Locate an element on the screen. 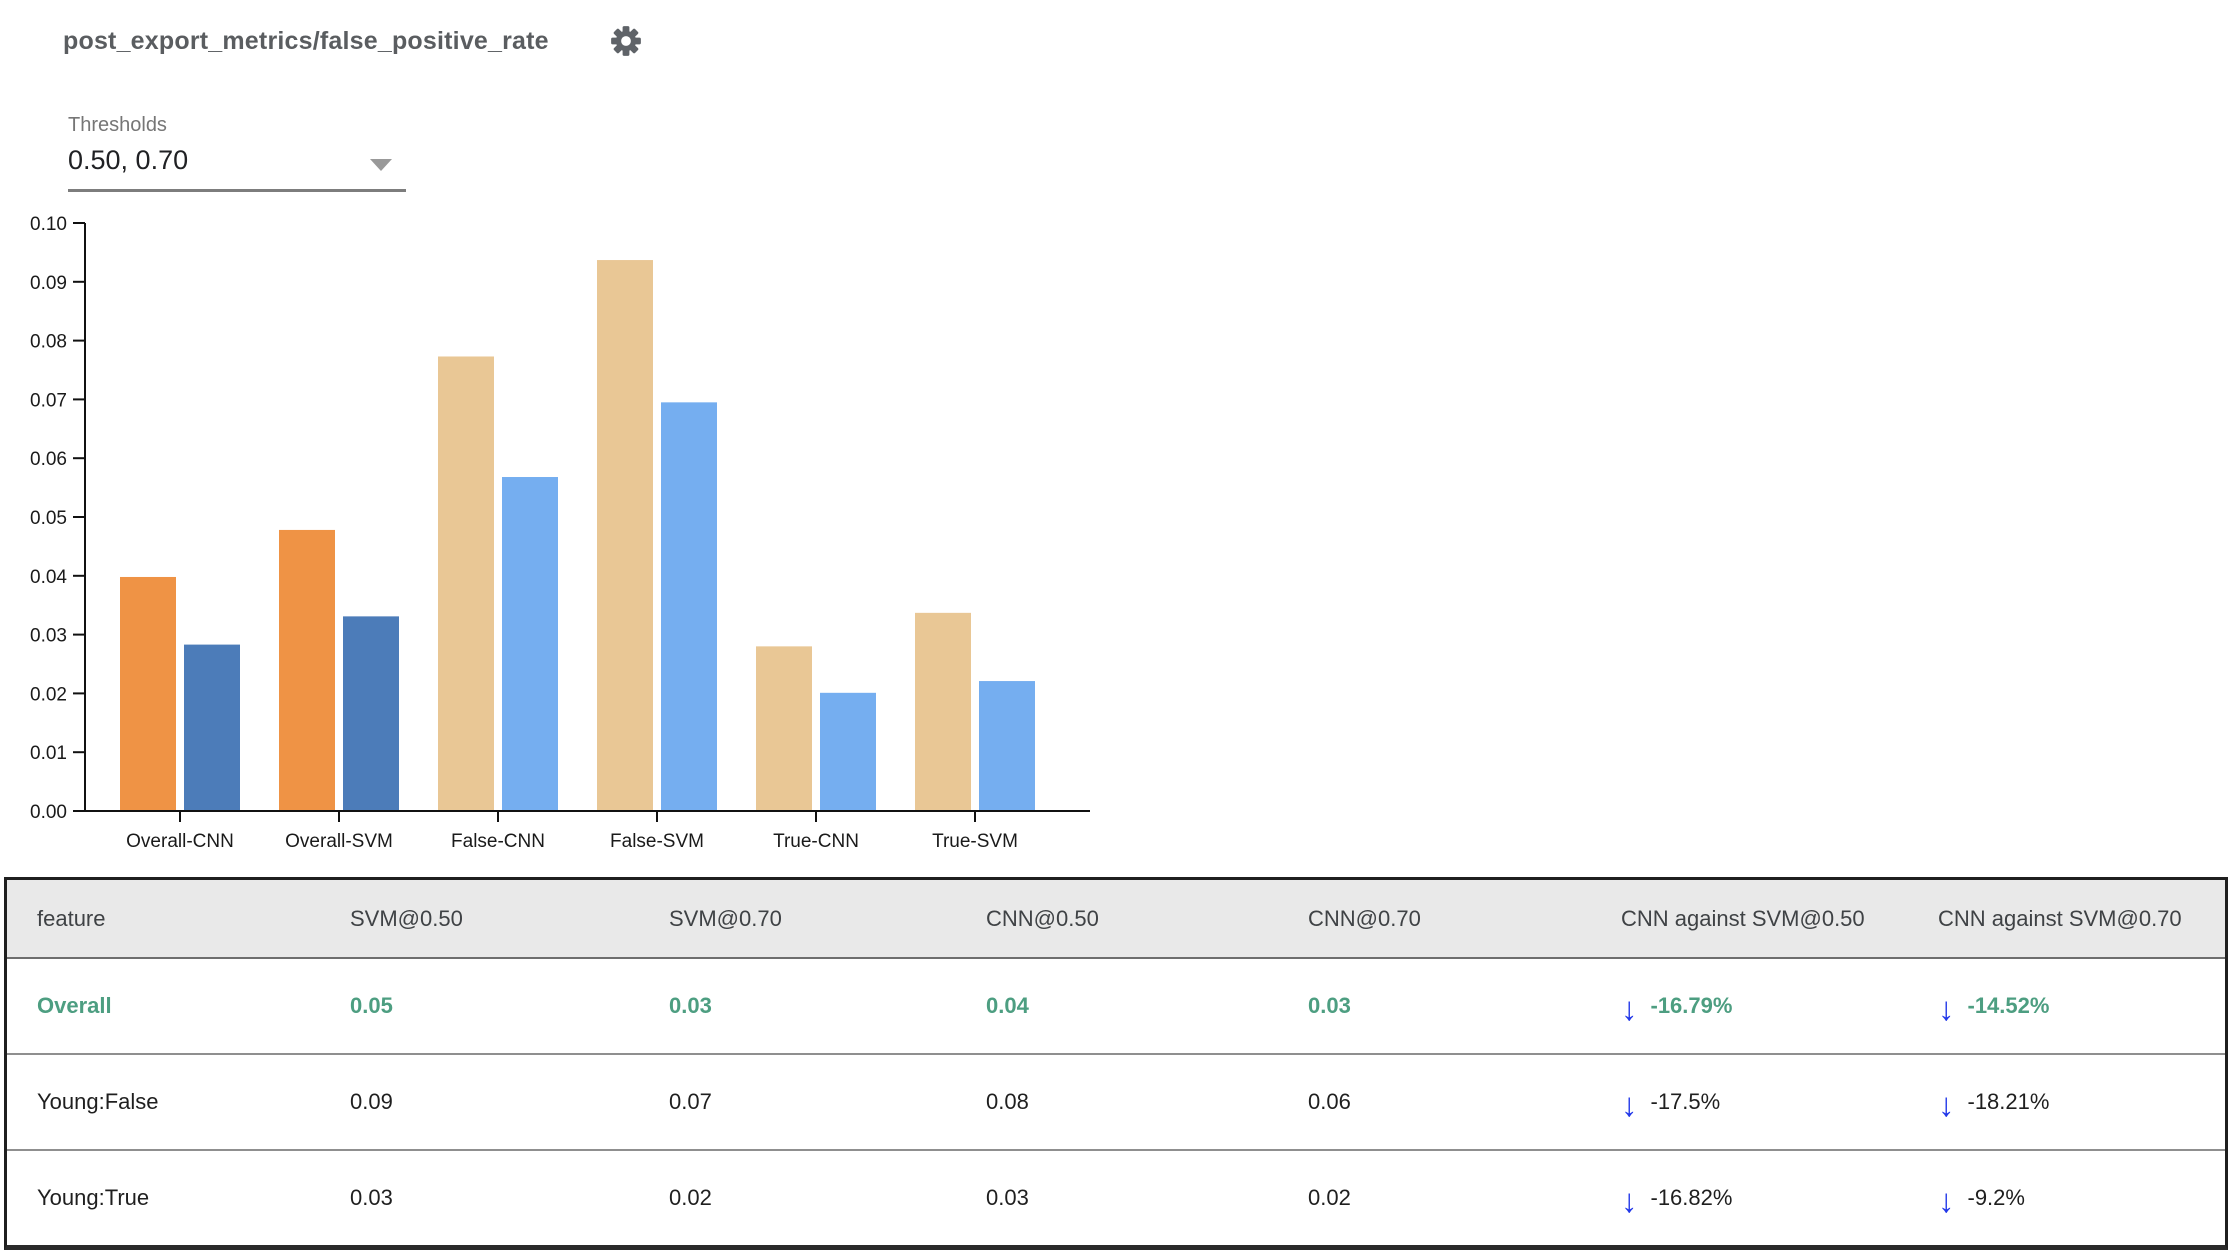 The height and width of the screenshot is (1258, 2236). svg-text: 0.02 is located at coordinates (48, 694).